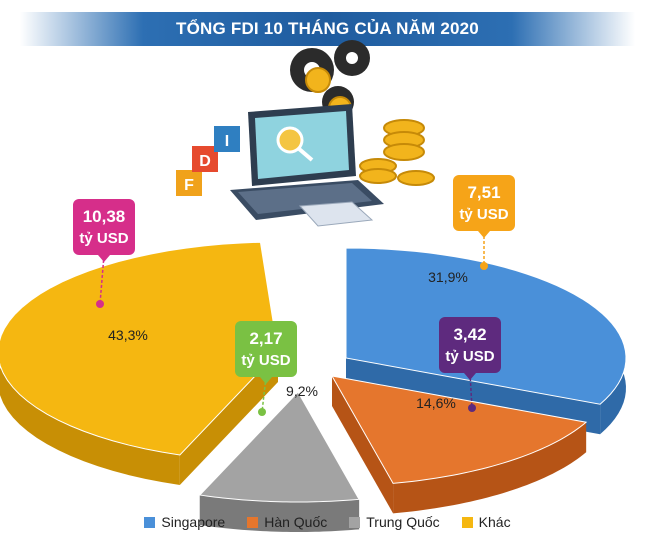 This screenshot has width=655, height=538. Describe the element at coordinates (494, 522) in the screenshot. I see `legend-label: Khác` at that location.